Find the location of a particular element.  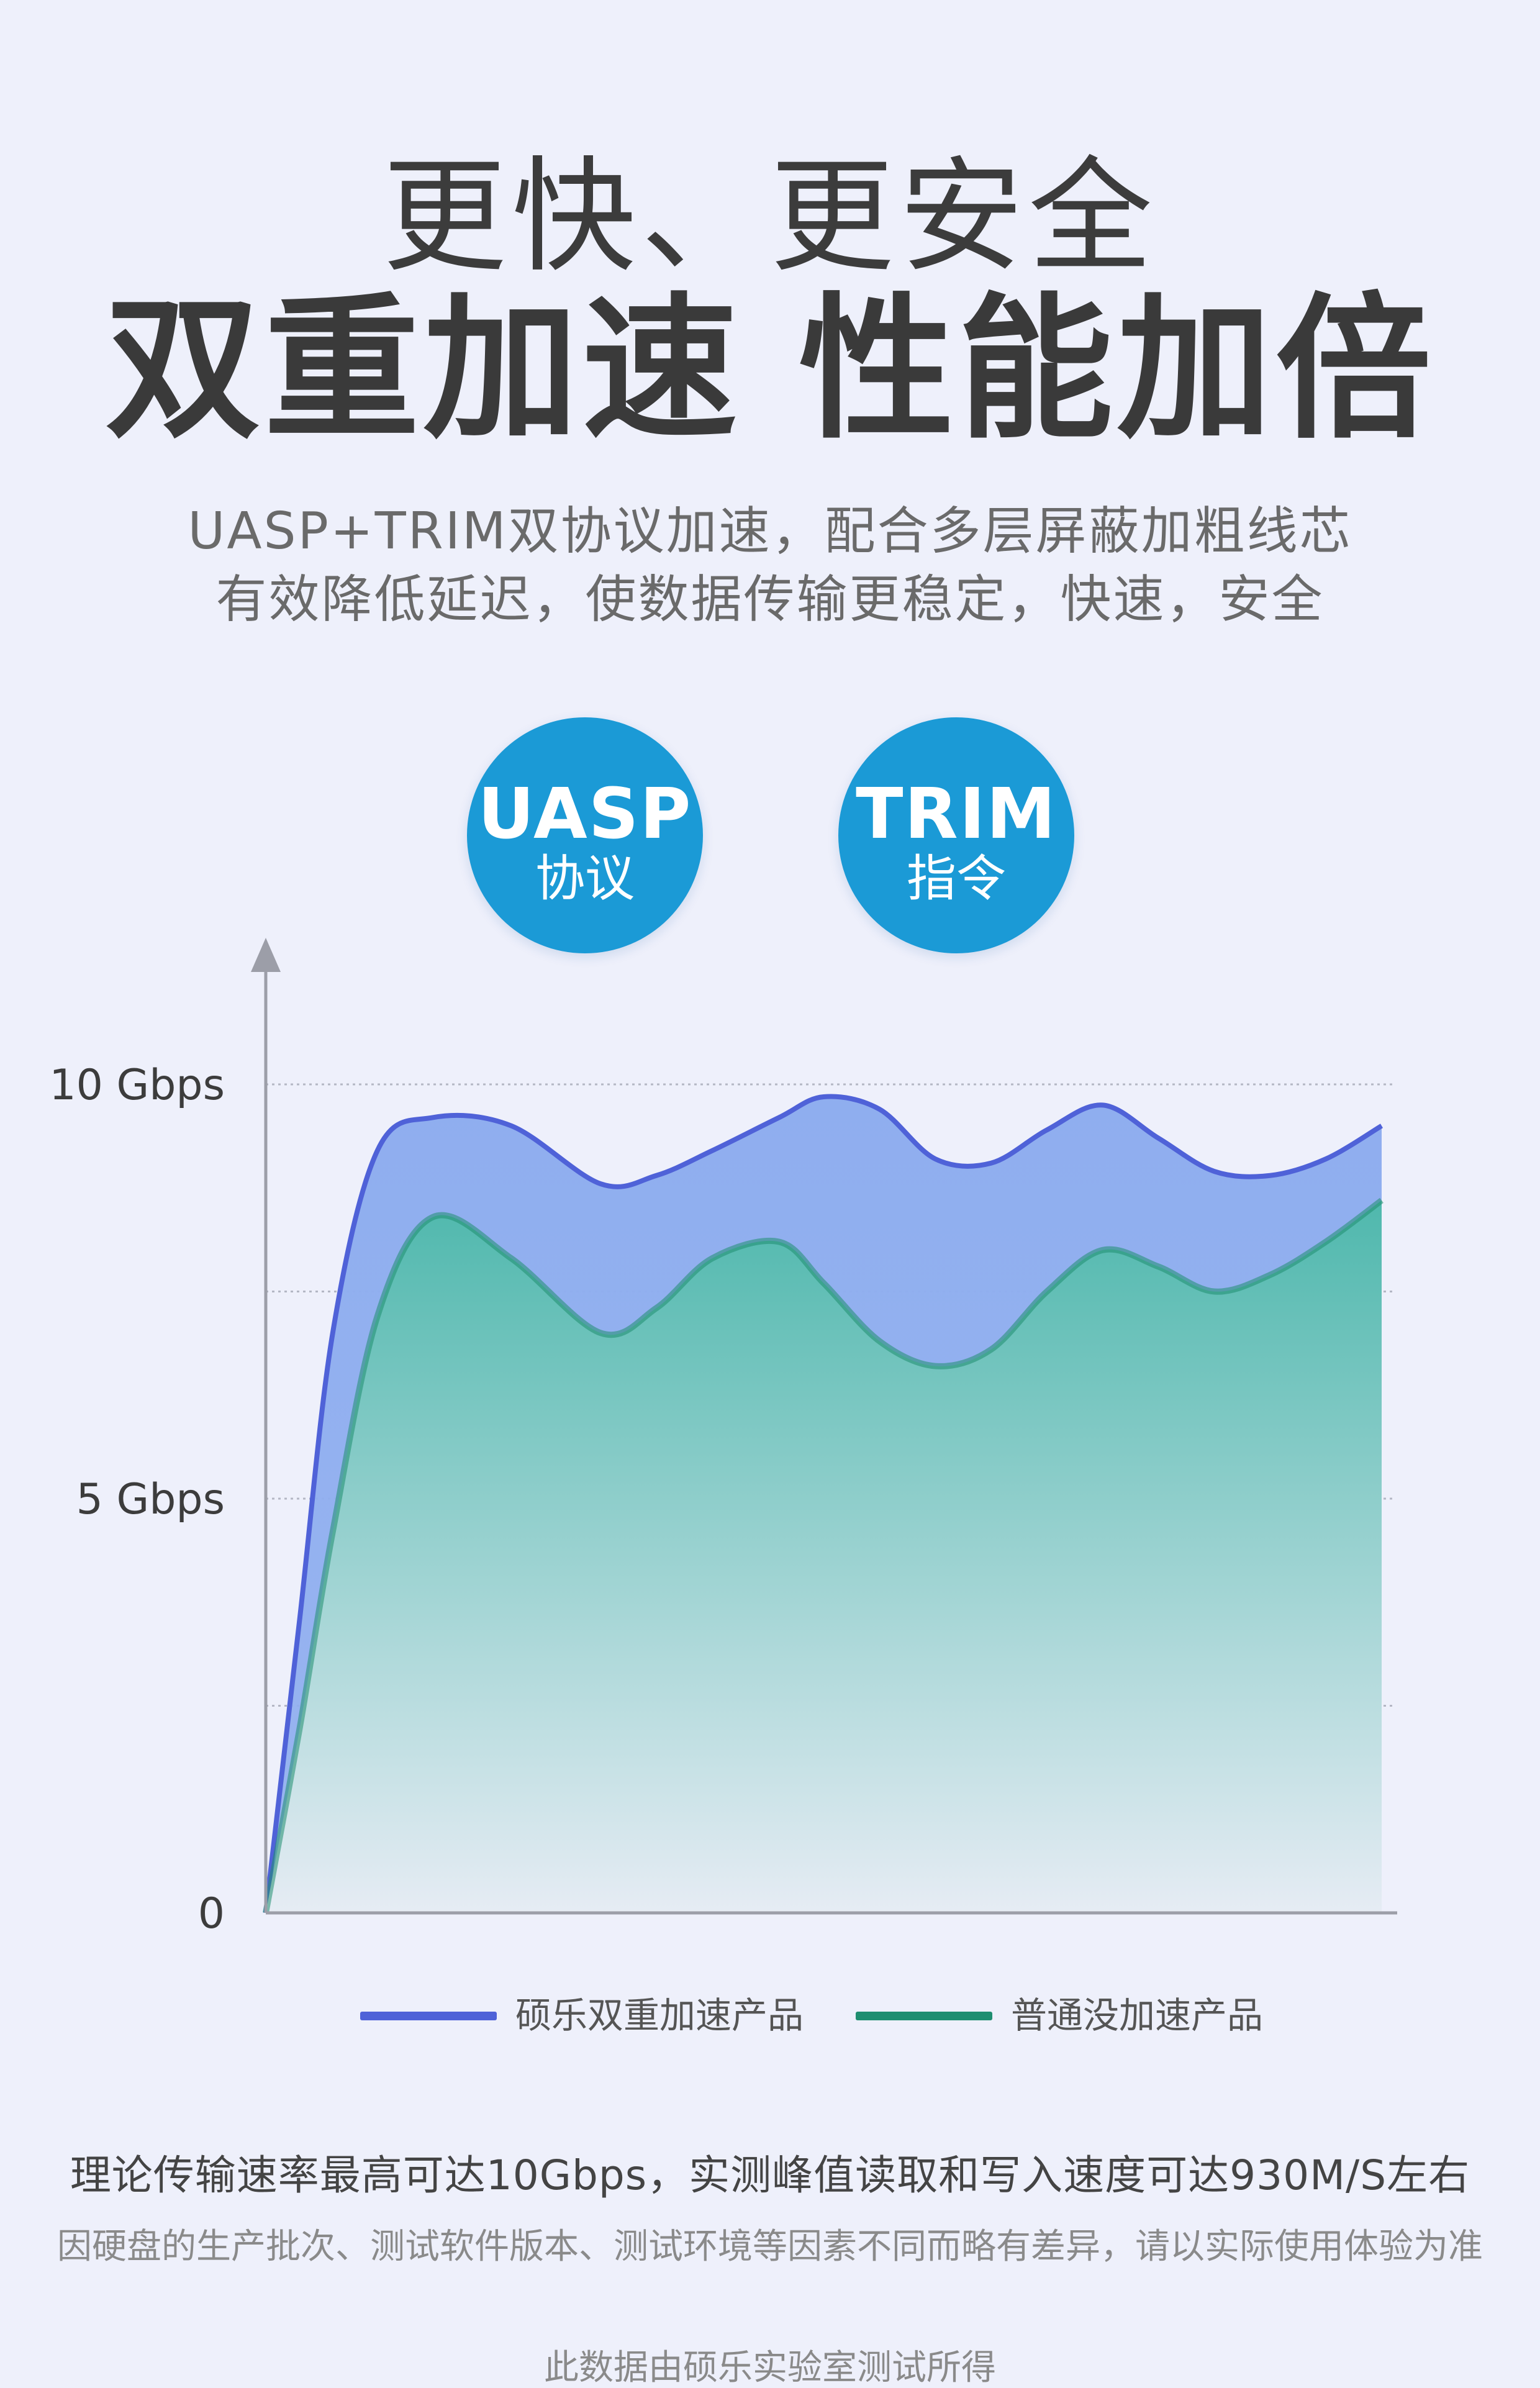

page-title: 更快、更安全 is located at coordinates (769, 217).